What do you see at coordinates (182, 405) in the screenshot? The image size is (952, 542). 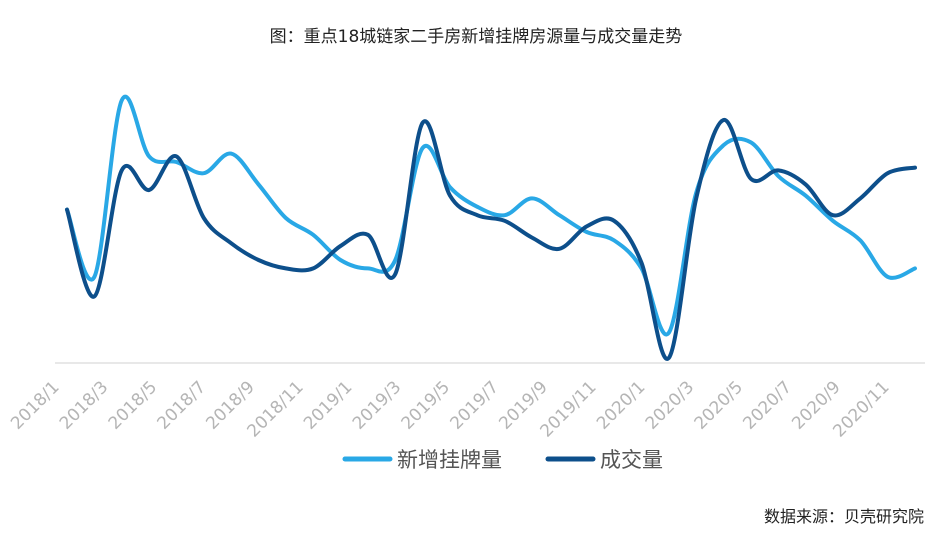 I see `x-tick-label: 2018/7` at bounding box center [182, 405].